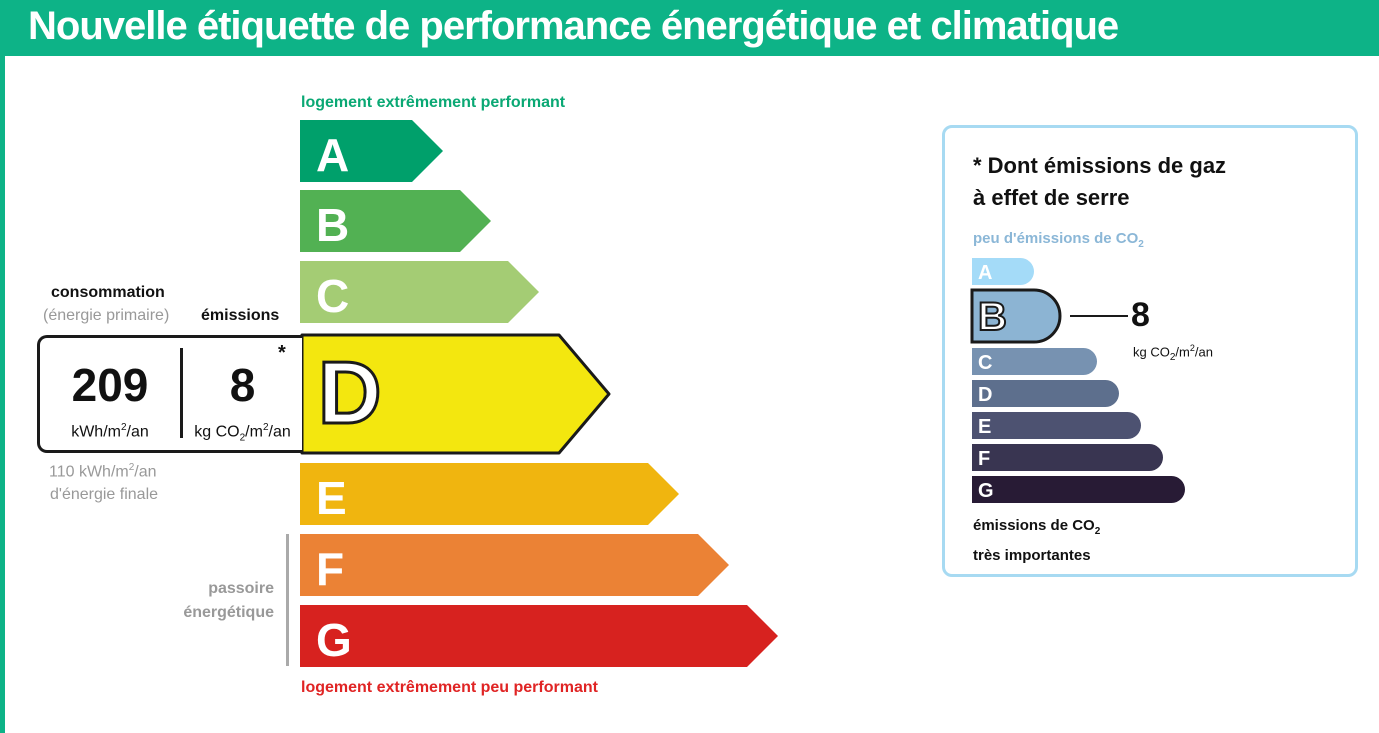 This screenshot has width=1379, height=733. Describe the element at coordinates (395, 221) in the screenshot. I see `dpe-arrow-b` at that location.